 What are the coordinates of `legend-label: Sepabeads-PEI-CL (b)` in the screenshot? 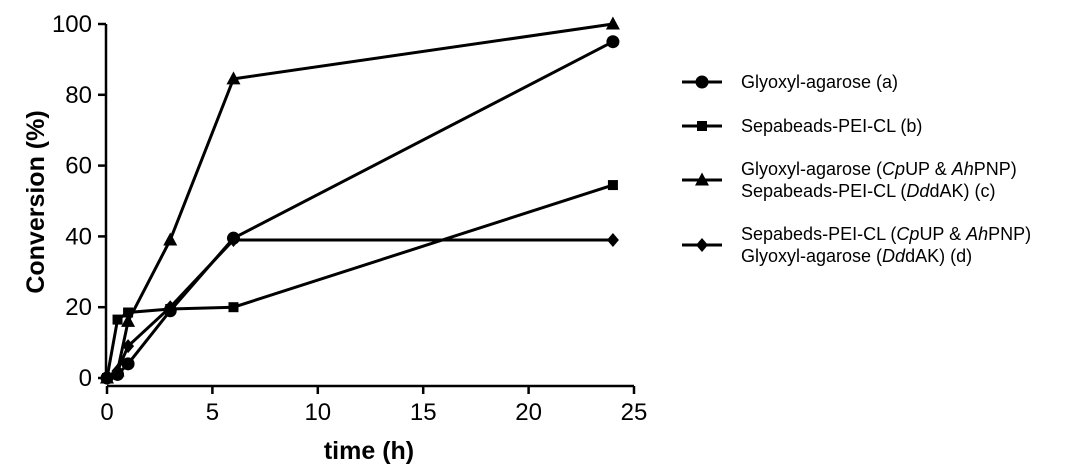 It's located at (831, 126).